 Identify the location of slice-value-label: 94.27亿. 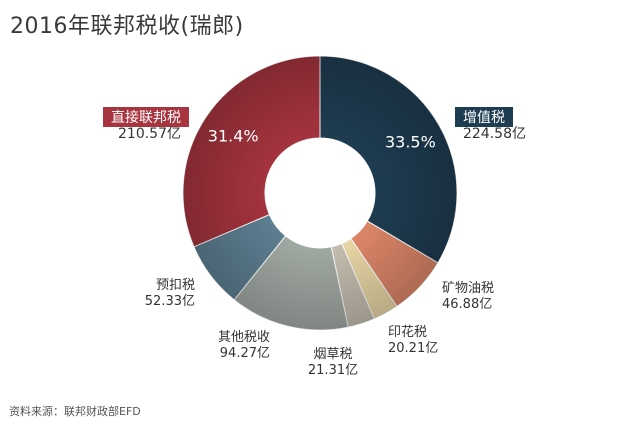
(245, 353).